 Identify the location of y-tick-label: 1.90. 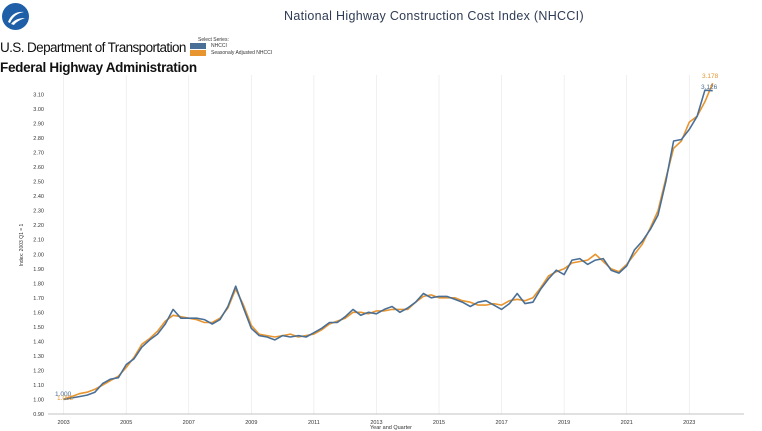
(38, 270).